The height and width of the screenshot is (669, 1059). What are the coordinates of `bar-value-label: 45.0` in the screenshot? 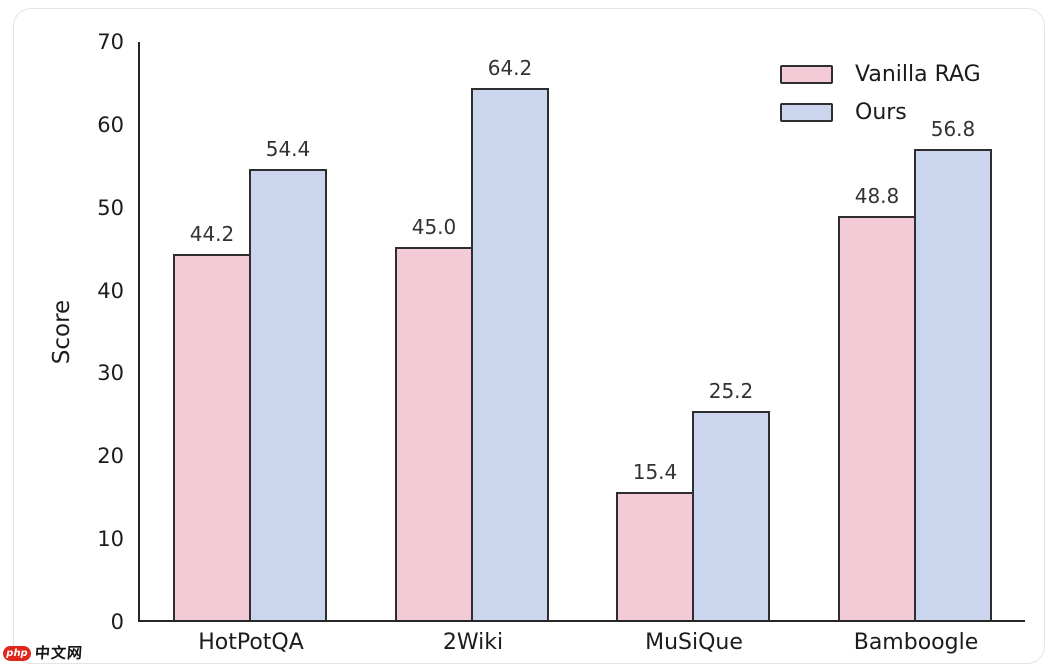 It's located at (434, 227).